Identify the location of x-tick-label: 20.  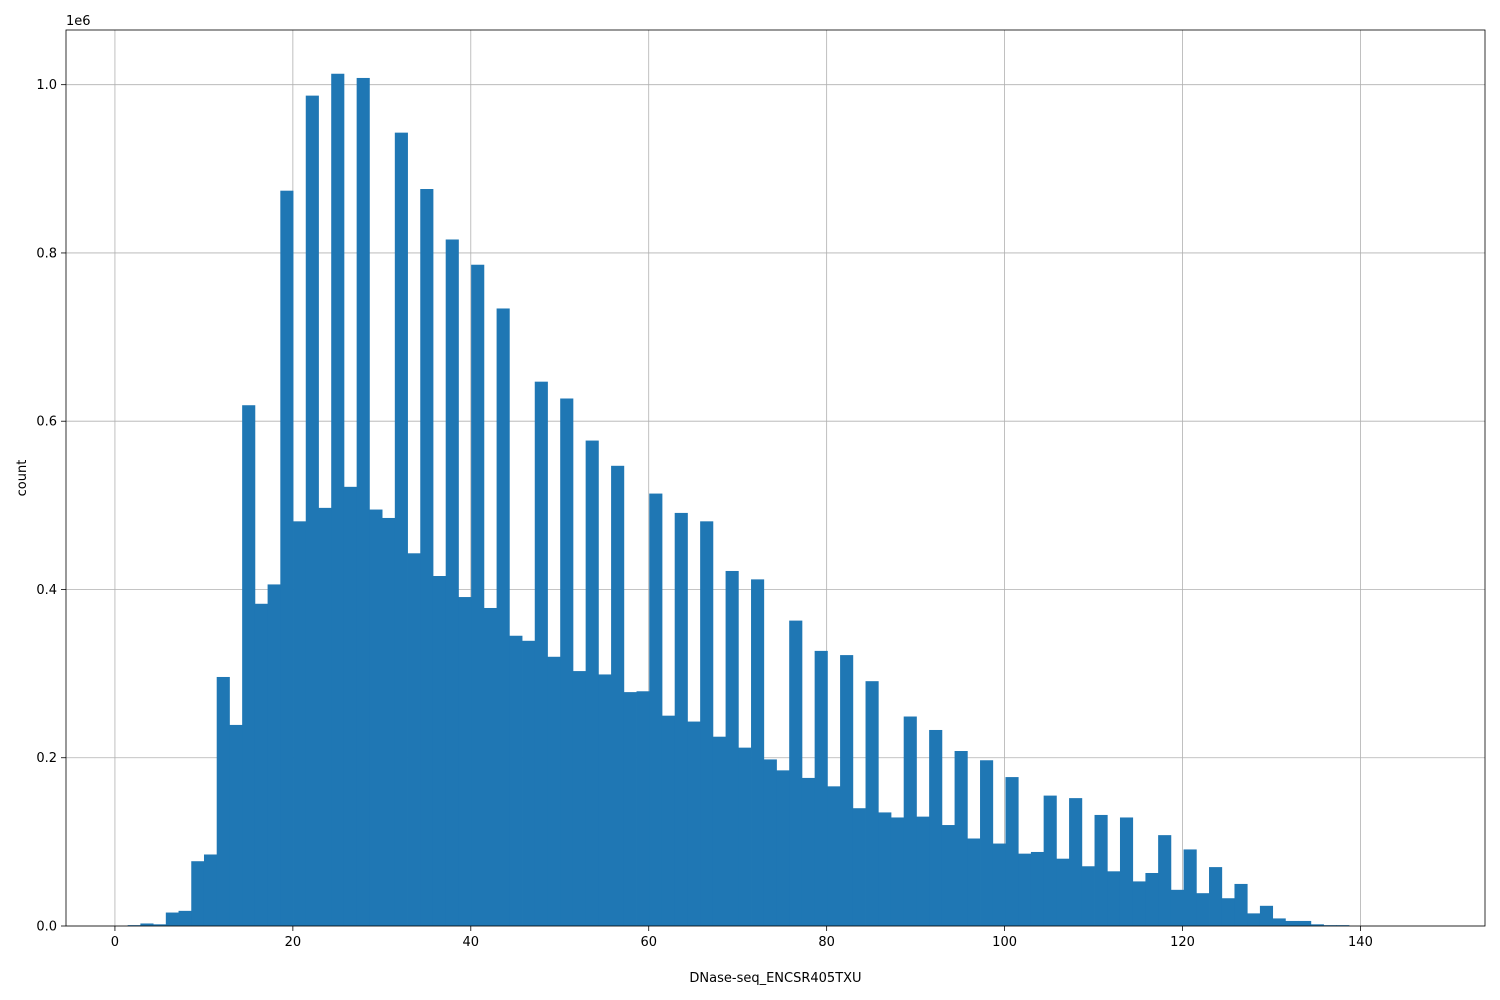
(293, 942).